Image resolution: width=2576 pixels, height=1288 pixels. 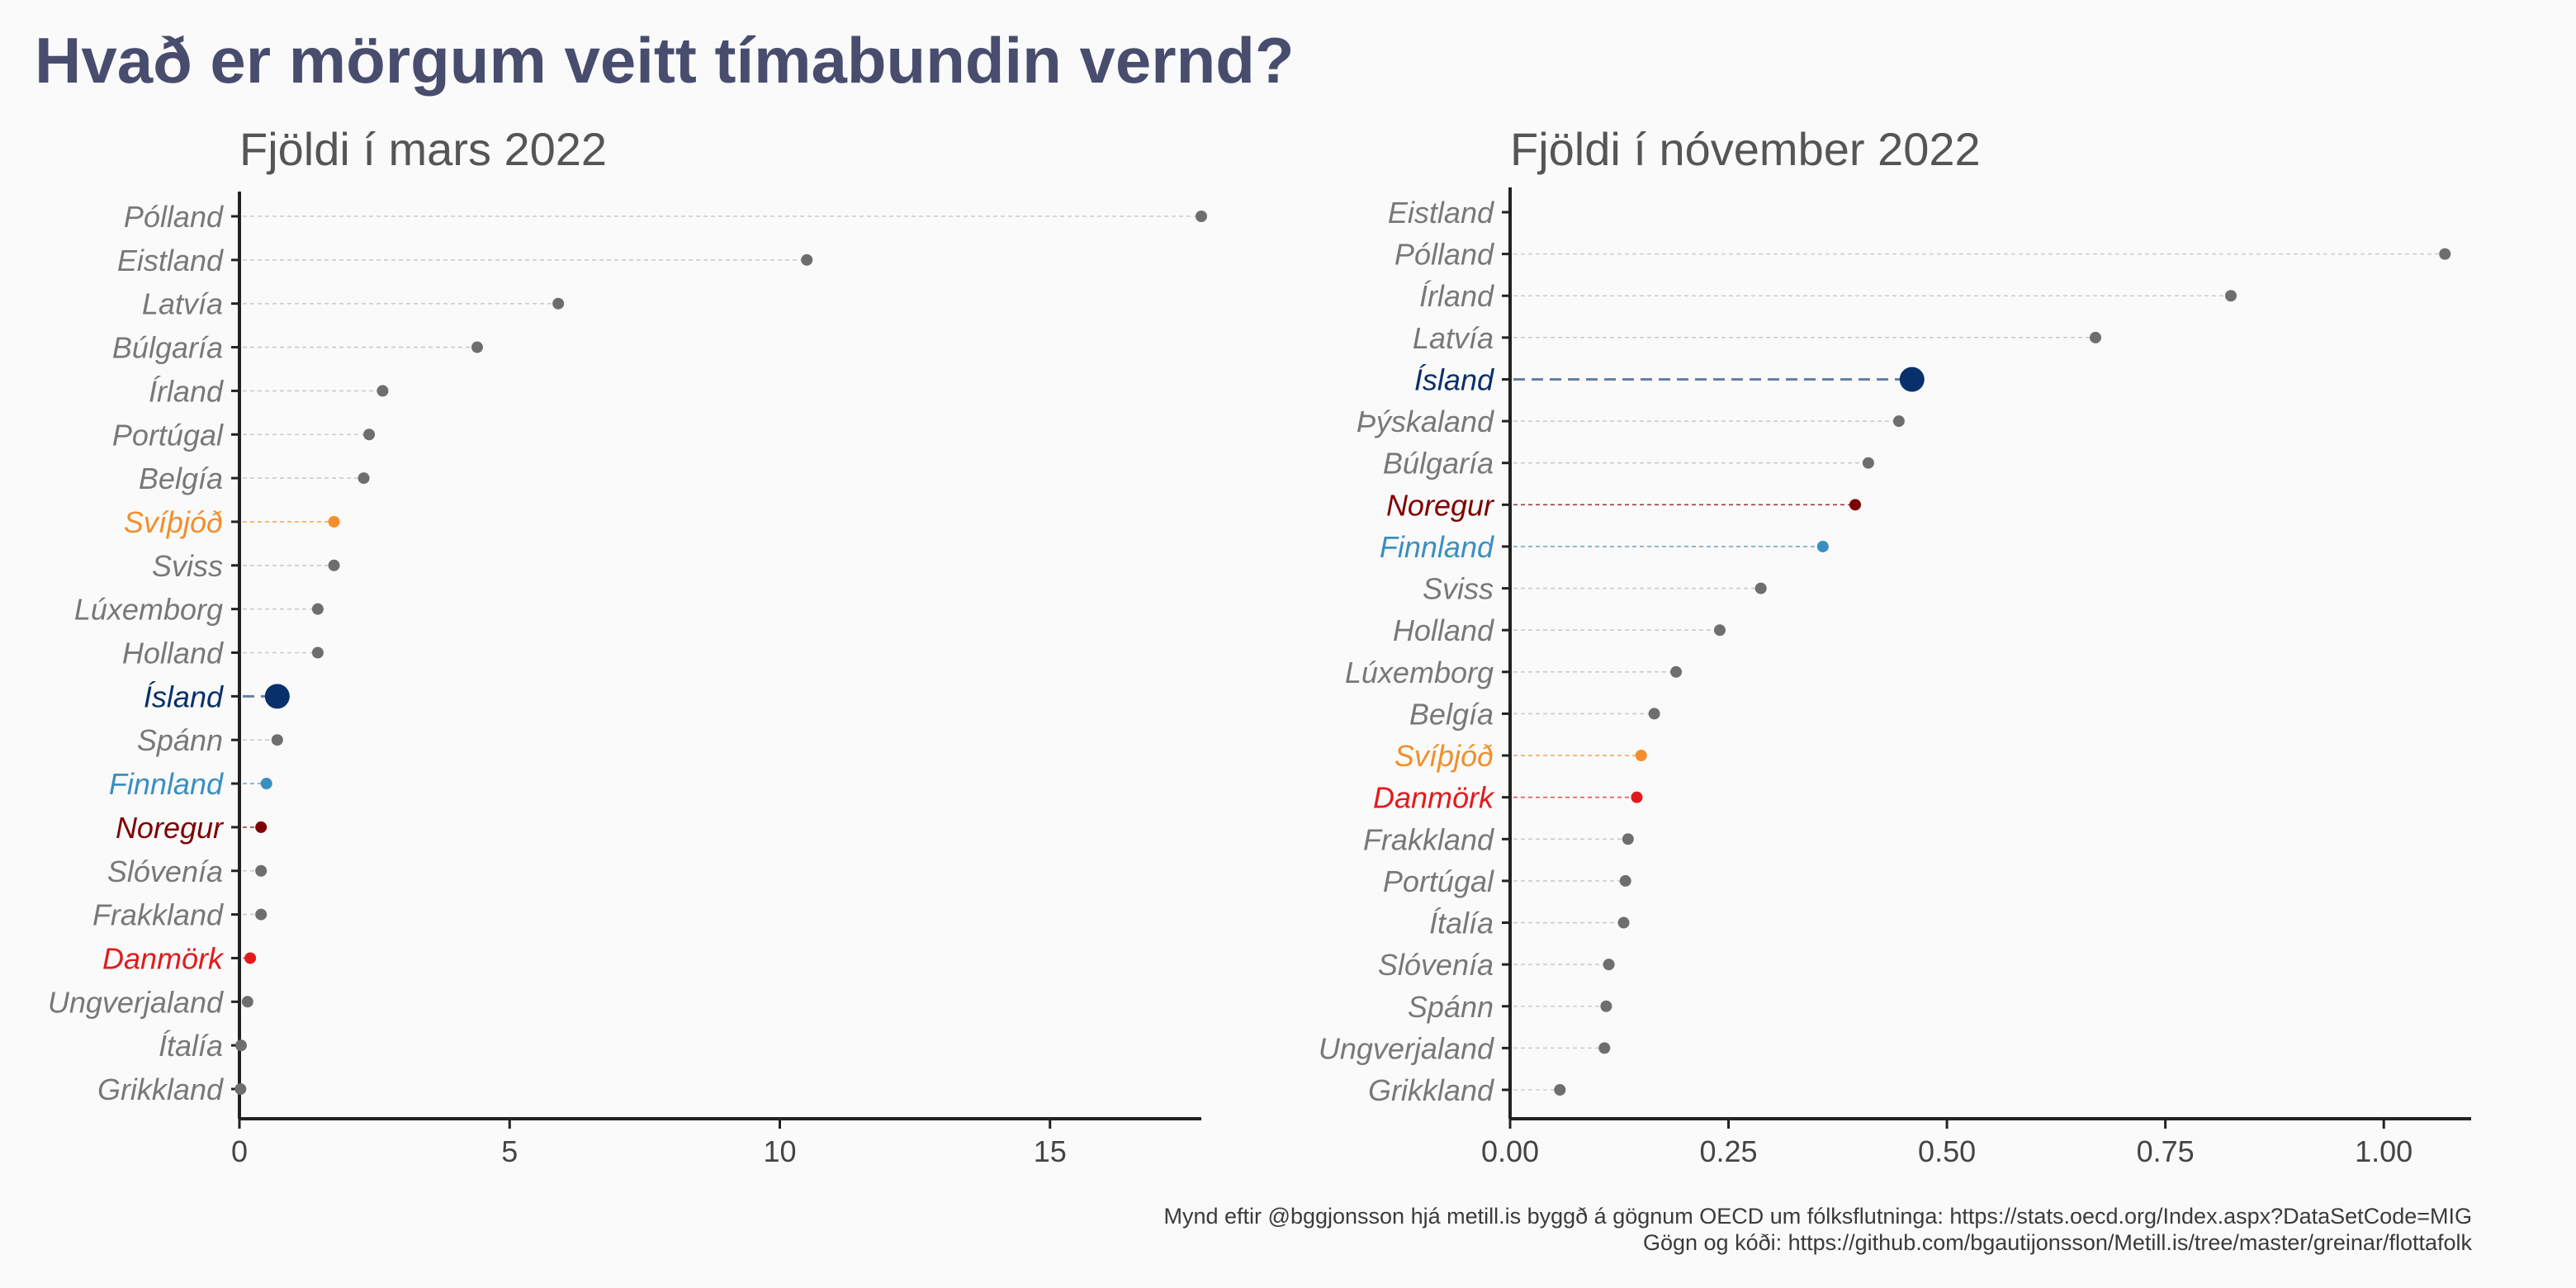 I want to click on x-tick-label: 0.00, so click(x=1510, y=1151).